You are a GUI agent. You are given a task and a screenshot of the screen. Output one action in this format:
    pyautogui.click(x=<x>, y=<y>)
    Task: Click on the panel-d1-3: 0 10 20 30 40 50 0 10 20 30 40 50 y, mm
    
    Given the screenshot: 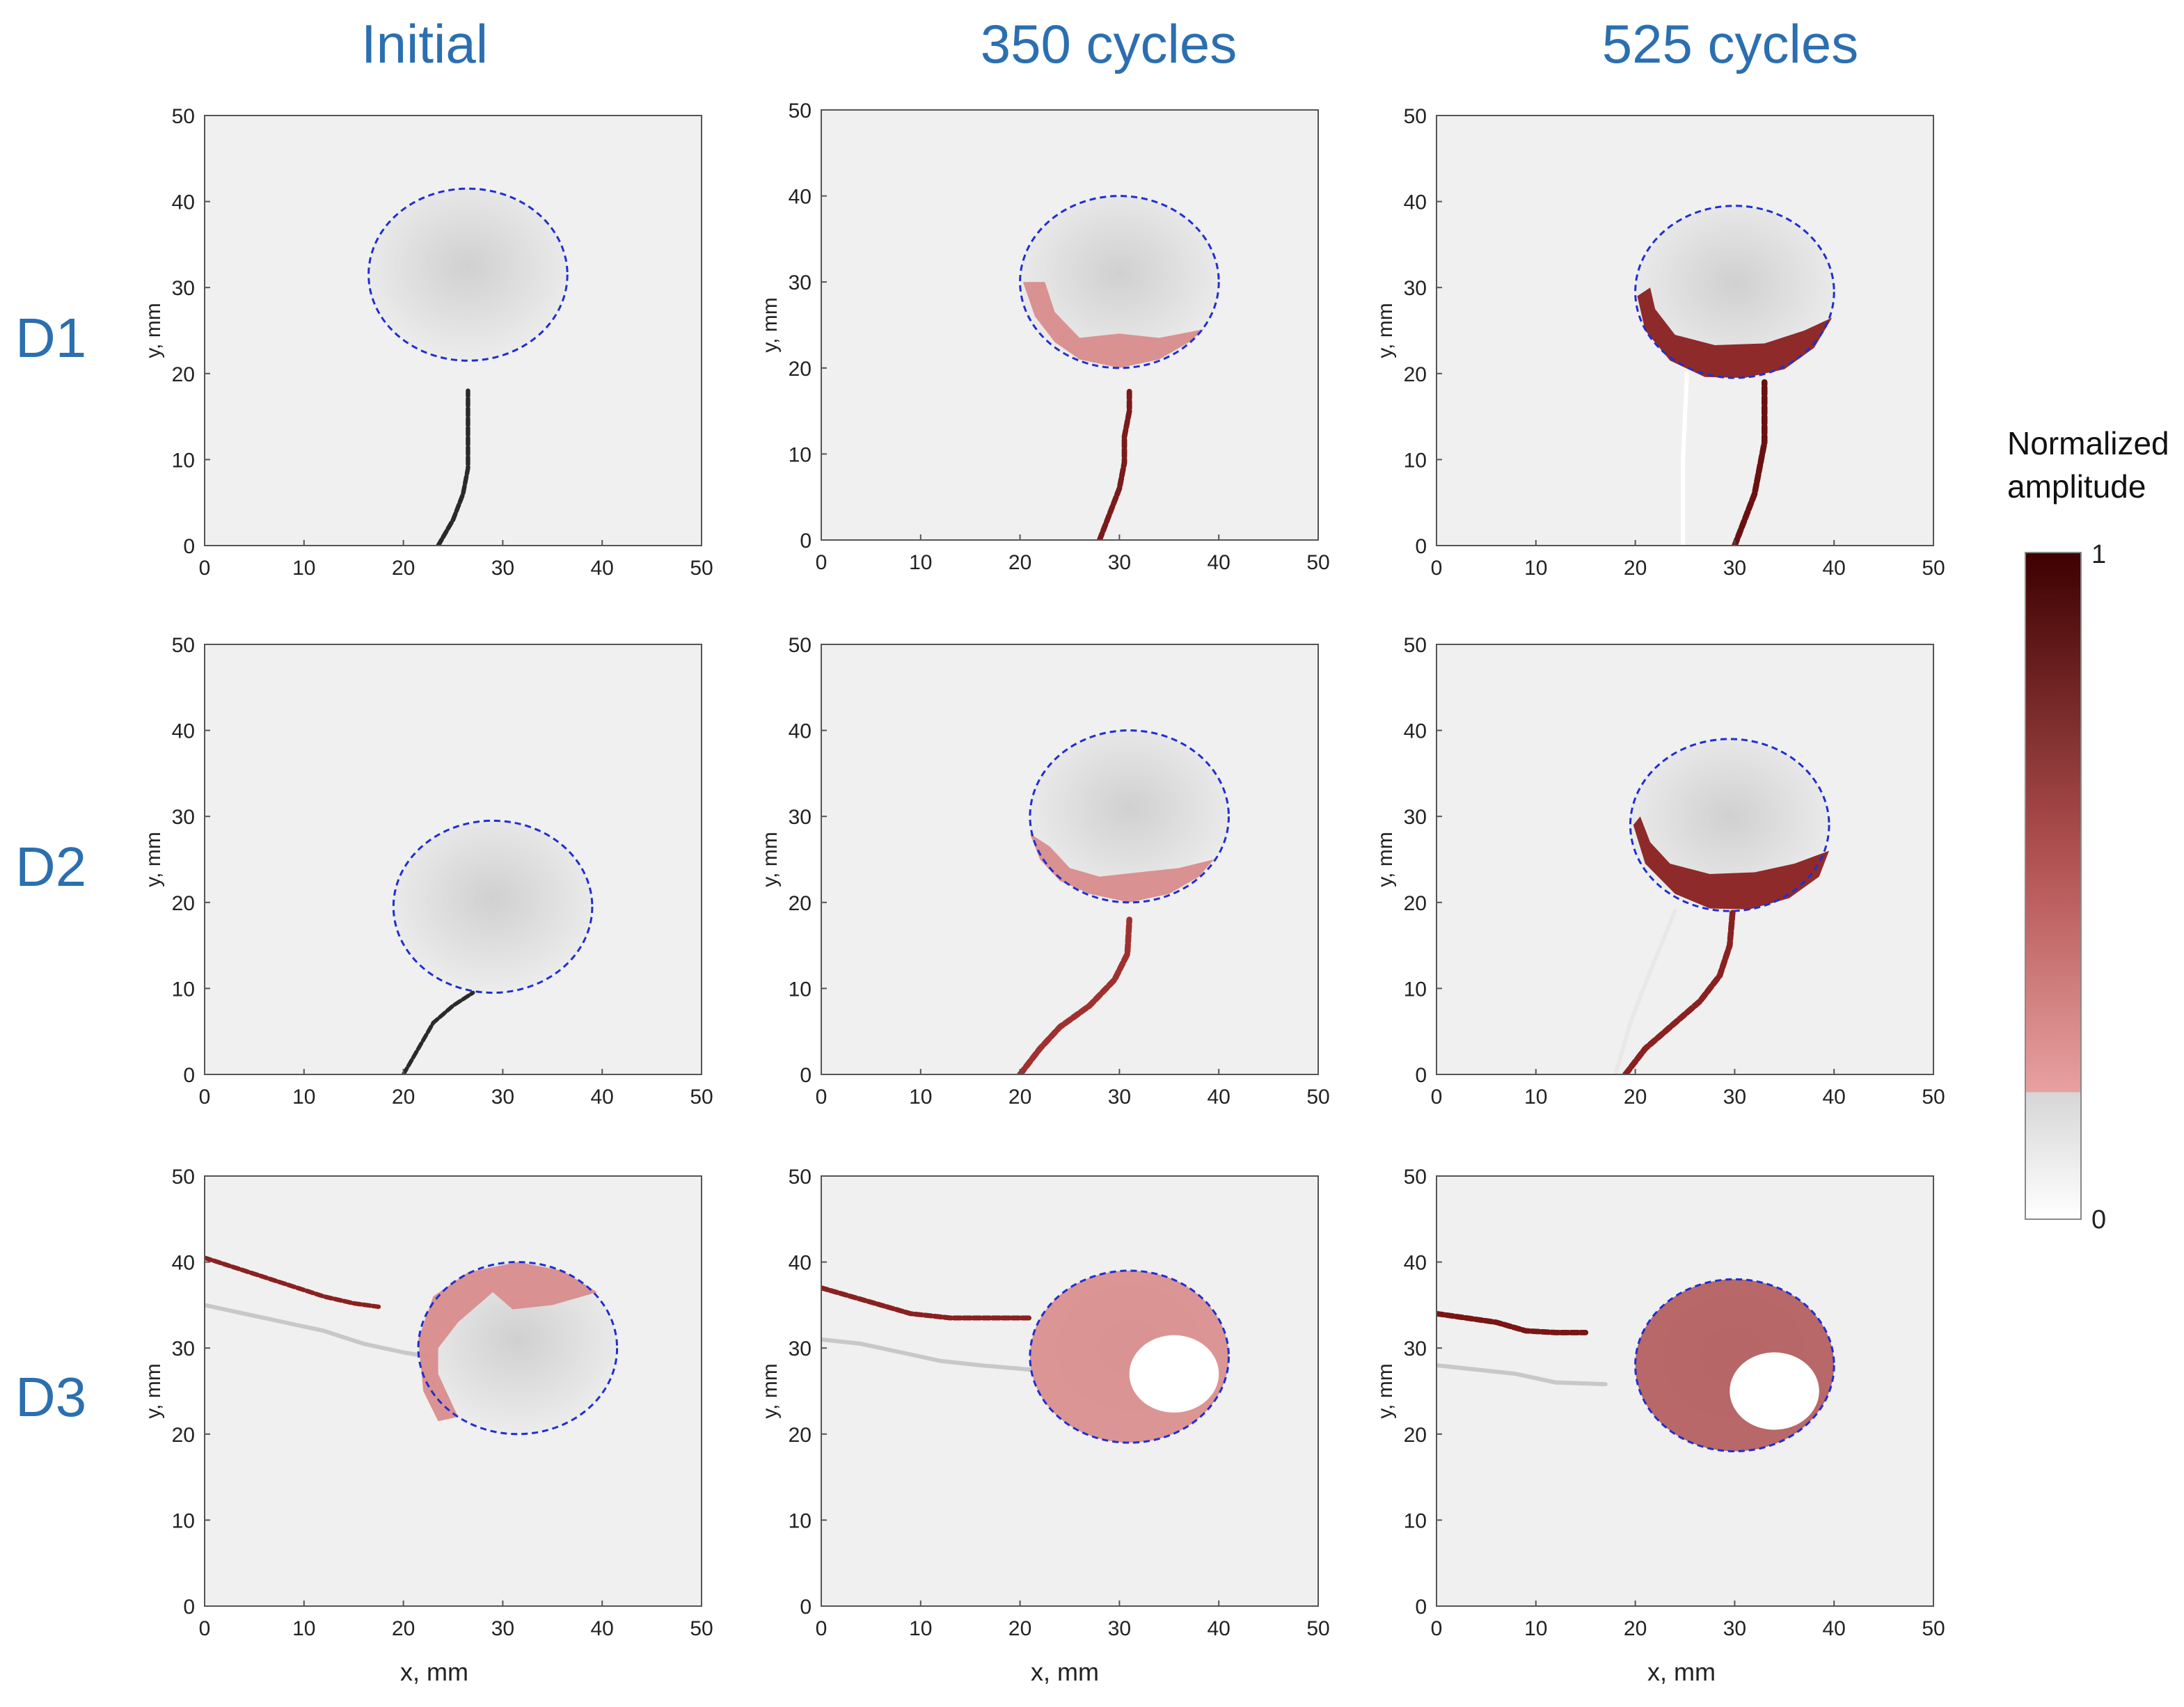 What is the action you would take?
    pyautogui.click(x=1660, y=342)
    